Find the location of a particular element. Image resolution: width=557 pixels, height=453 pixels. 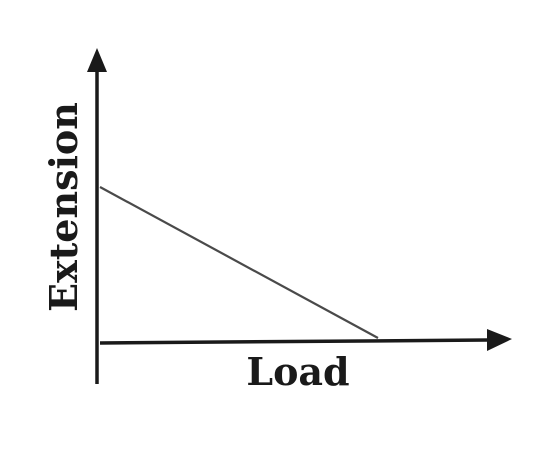

y-axis-arrowhead is located at coordinates (97, 60).